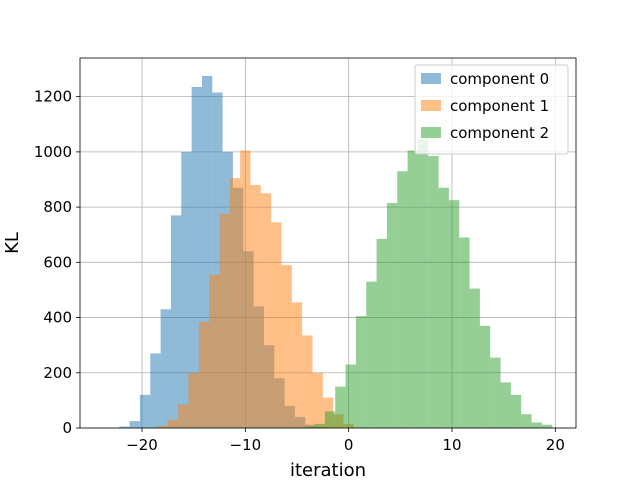  I want to click on legend: component 0 component 1 component 2, so click(491, 109).